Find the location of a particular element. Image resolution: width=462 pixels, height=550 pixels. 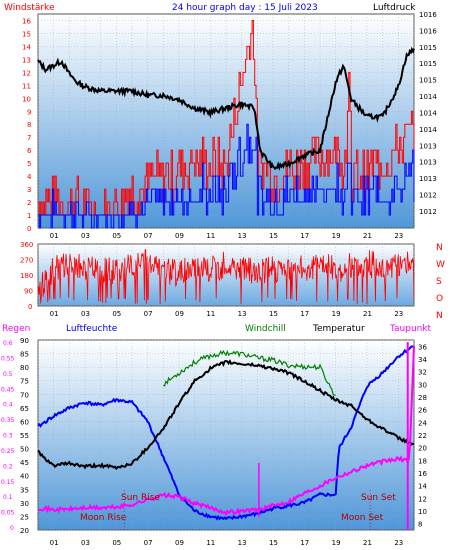

compass-w: W is located at coordinates (440, 265).